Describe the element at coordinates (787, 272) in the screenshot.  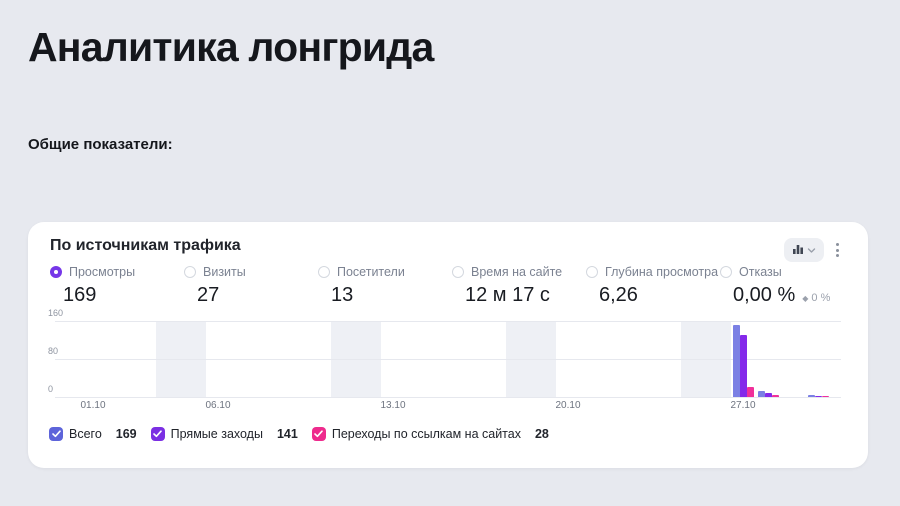
I see `metric-radio-chip: Отказы` at that location.